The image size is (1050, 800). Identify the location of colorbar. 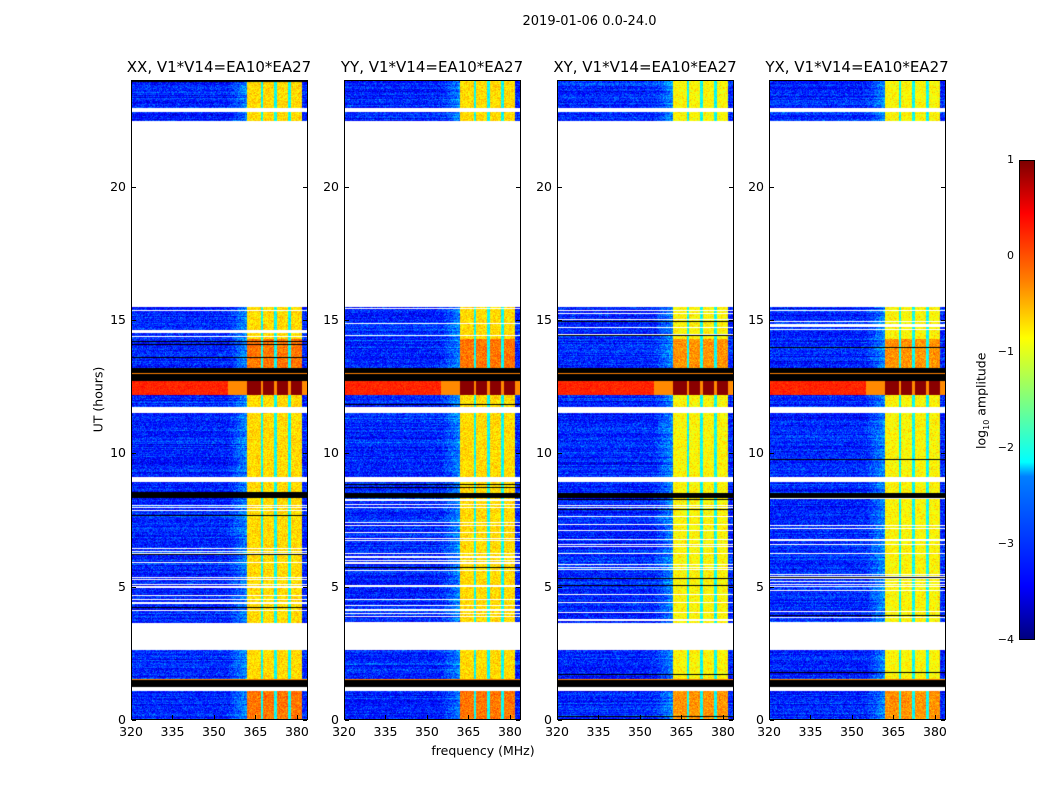
(1027, 400).